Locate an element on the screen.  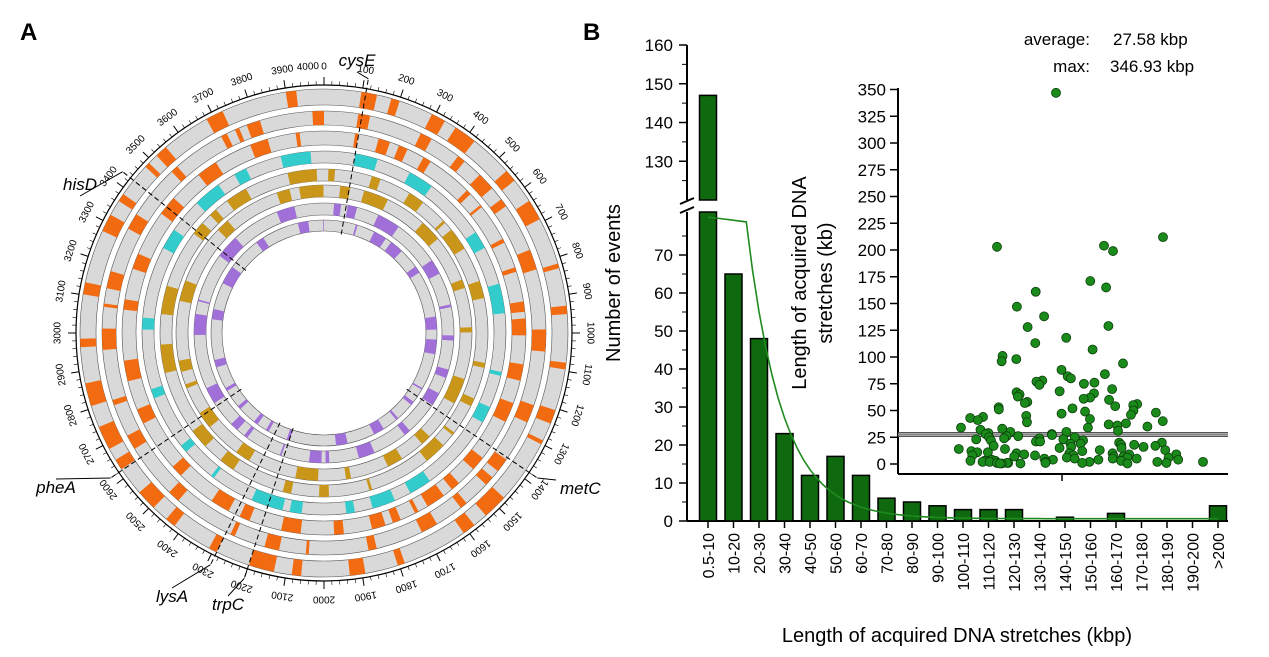
scale-tick-label: 3700 is located at coordinates (203, 96).